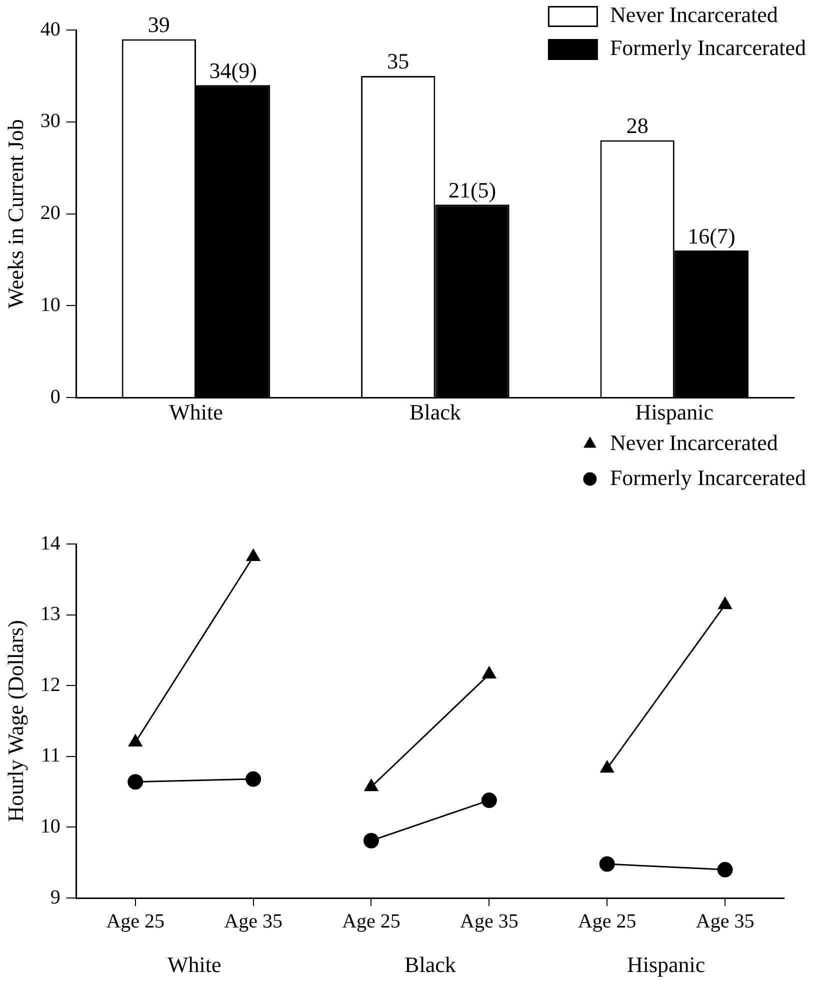 This screenshot has height=984, width=814. I want to click on text: White, so click(194, 964).